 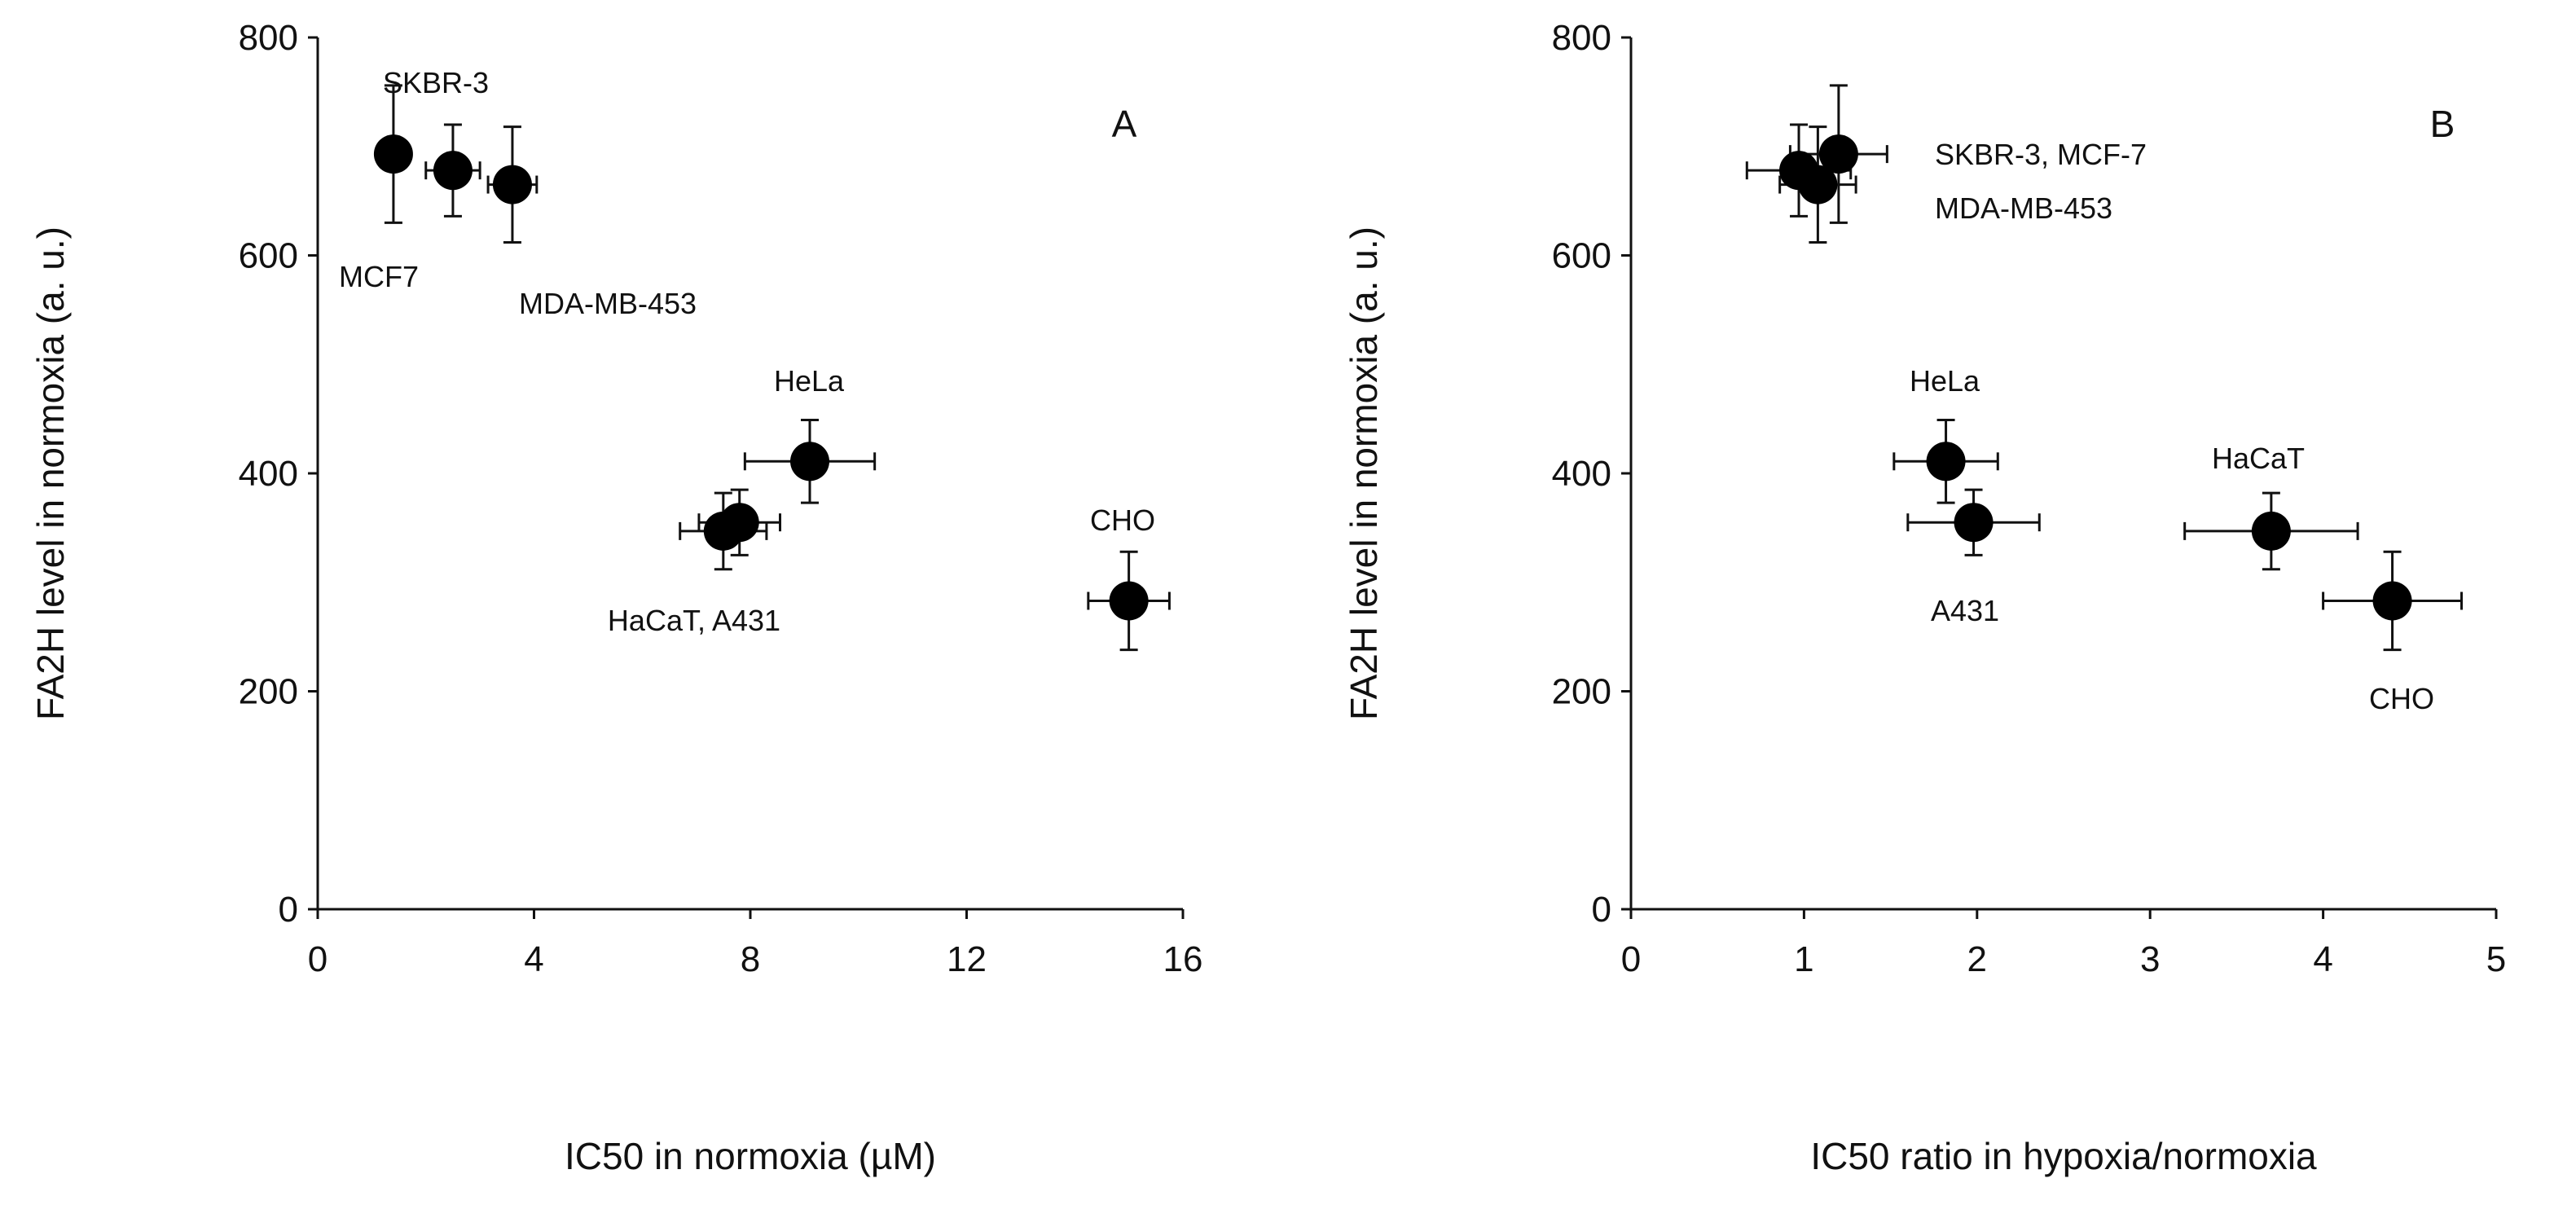 I want to click on panel-a-point-hela, so click(x=810, y=462).